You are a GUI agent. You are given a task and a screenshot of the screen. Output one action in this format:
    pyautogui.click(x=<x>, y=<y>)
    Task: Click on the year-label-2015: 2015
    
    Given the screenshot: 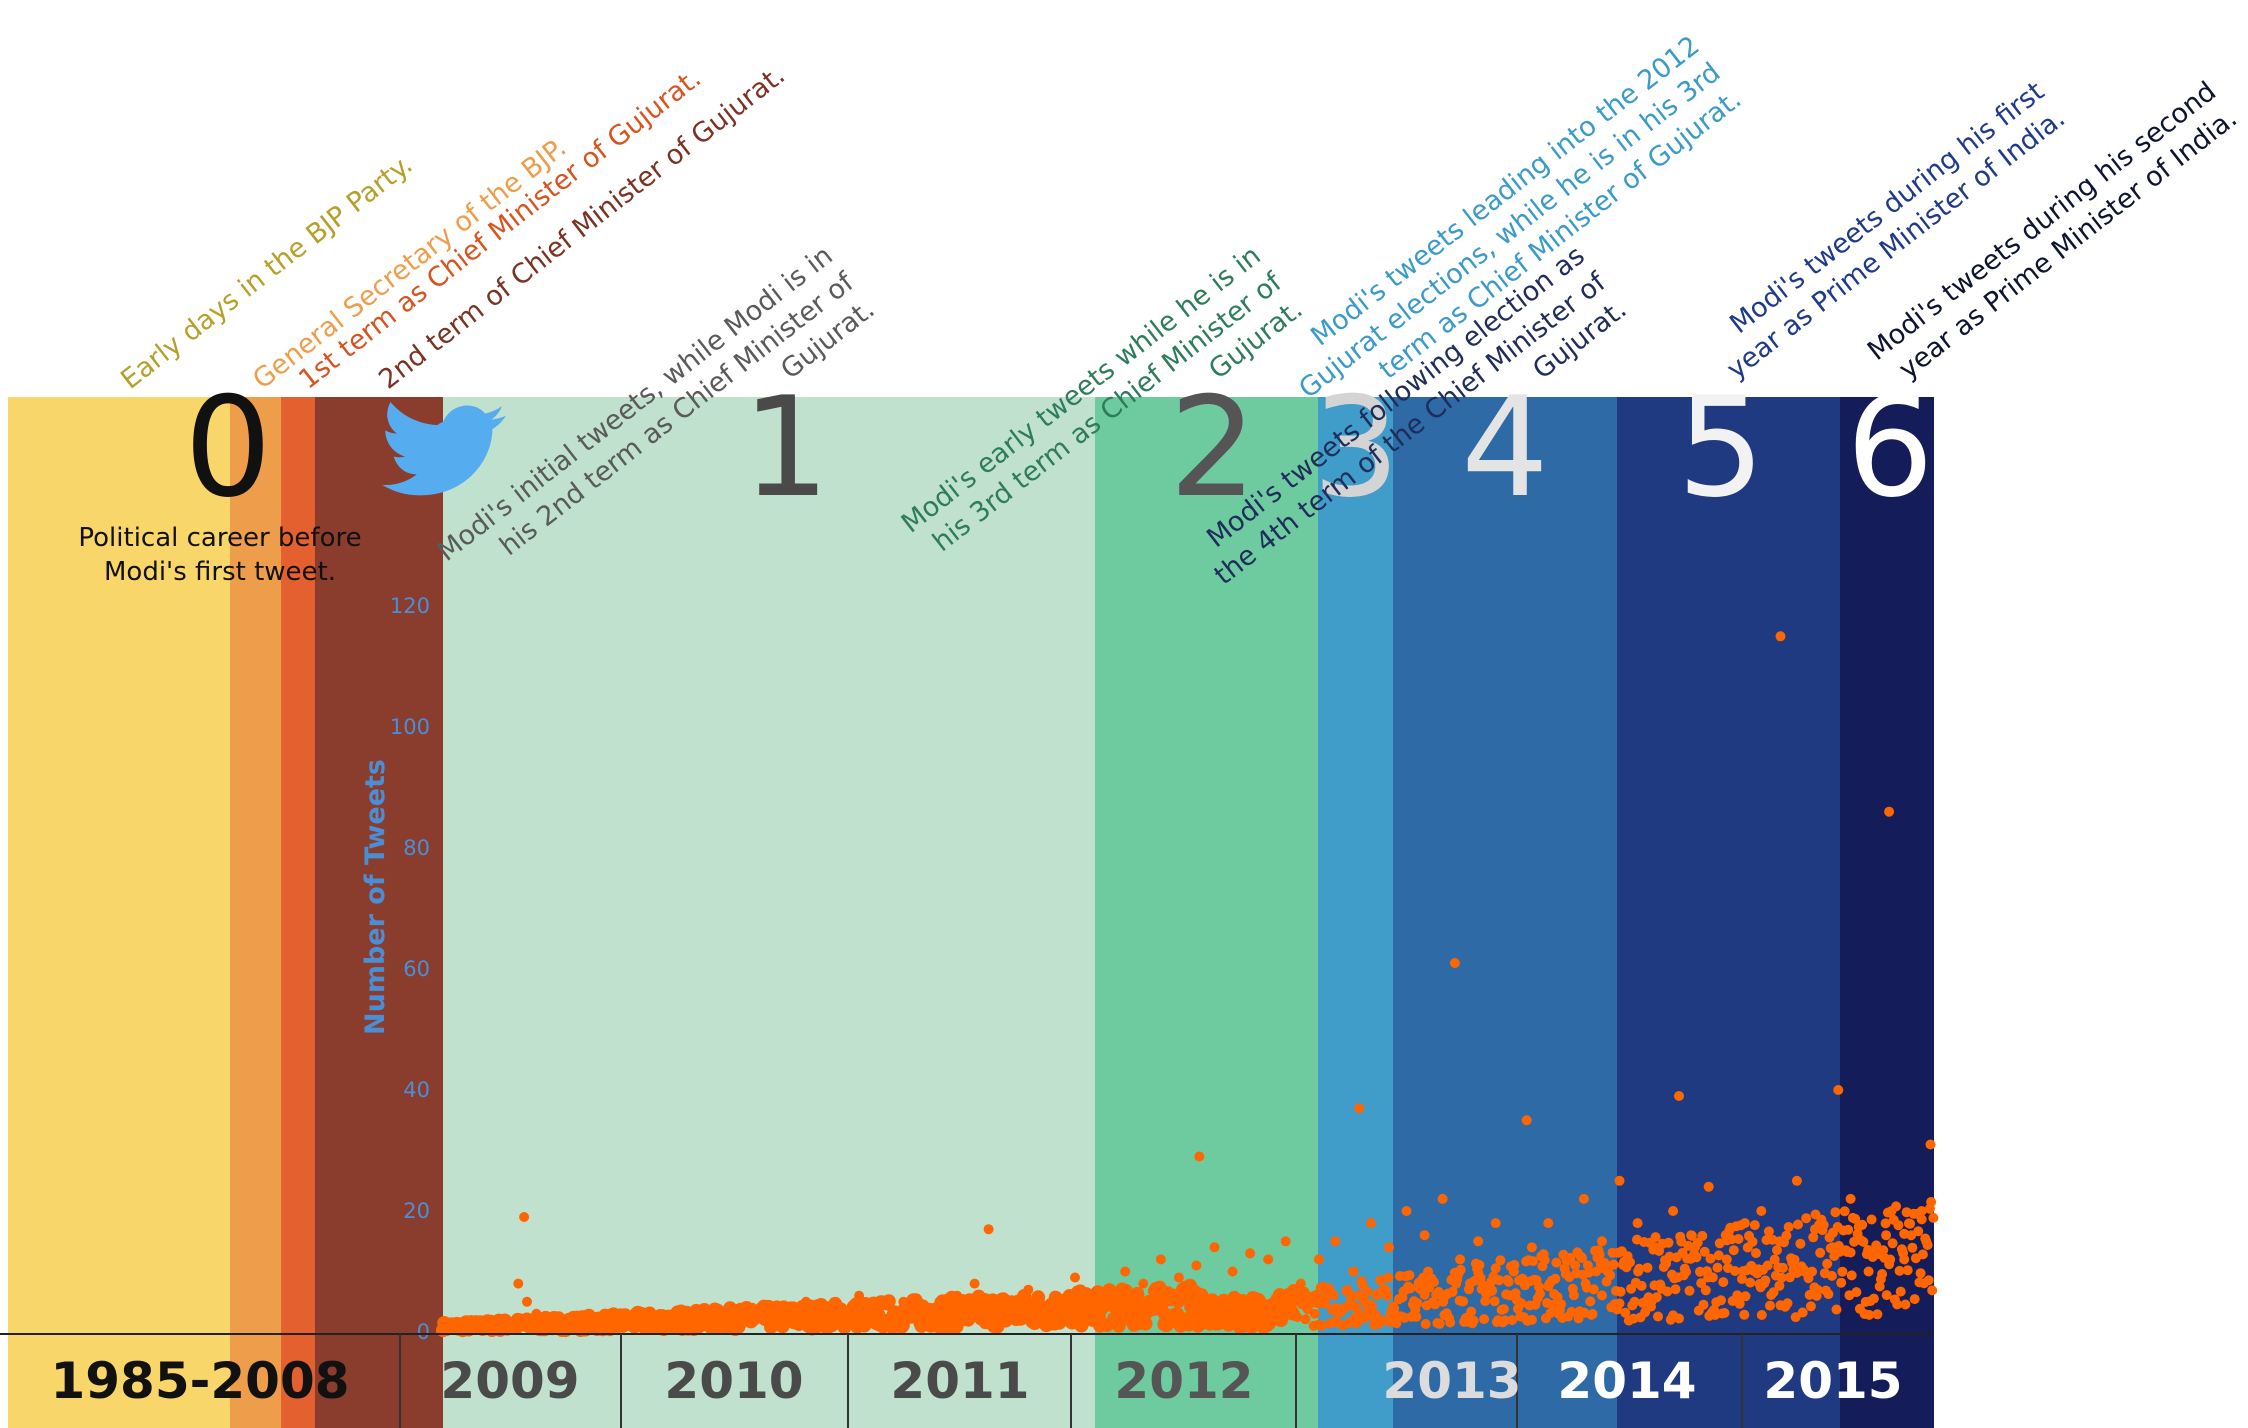 What is the action you would take?
    pyautogui.click(x=1832, y=1381)
    